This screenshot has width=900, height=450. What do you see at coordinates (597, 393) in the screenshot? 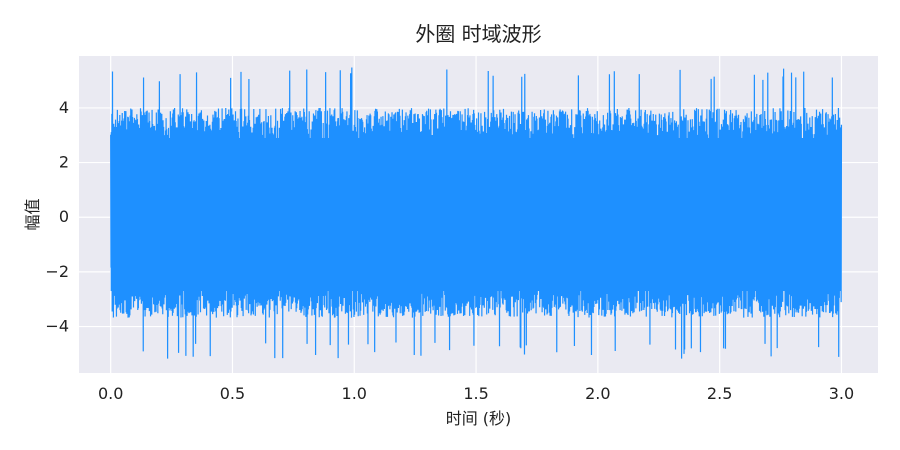
I see `x-tick-label: 2.0` at bounding box center [597, 393].